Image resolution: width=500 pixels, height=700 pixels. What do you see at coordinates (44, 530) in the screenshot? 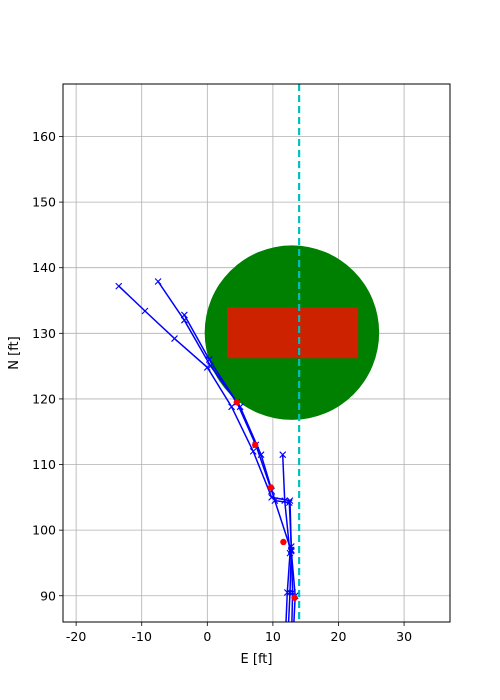
I see `y-tick-label: 100` at bounding box center [44, 530].